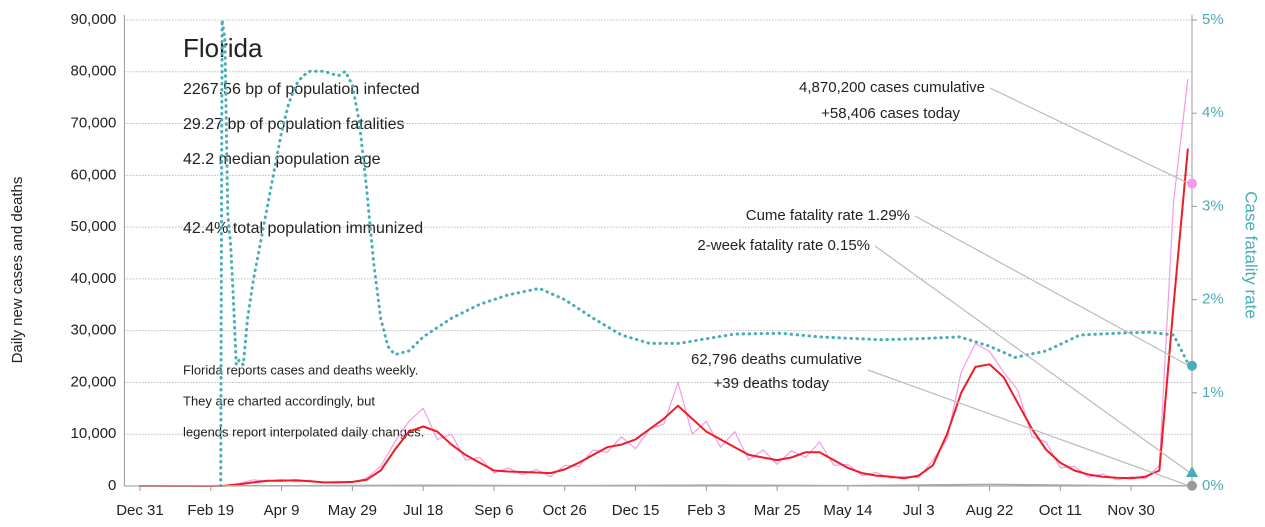 The width and height of the screenshot is (1265, 527). What do you see at coordinates (301, 89) in the screenshot?
I see `info-line: 2267.56 bp of population infected` at bounding box center [301, 89].